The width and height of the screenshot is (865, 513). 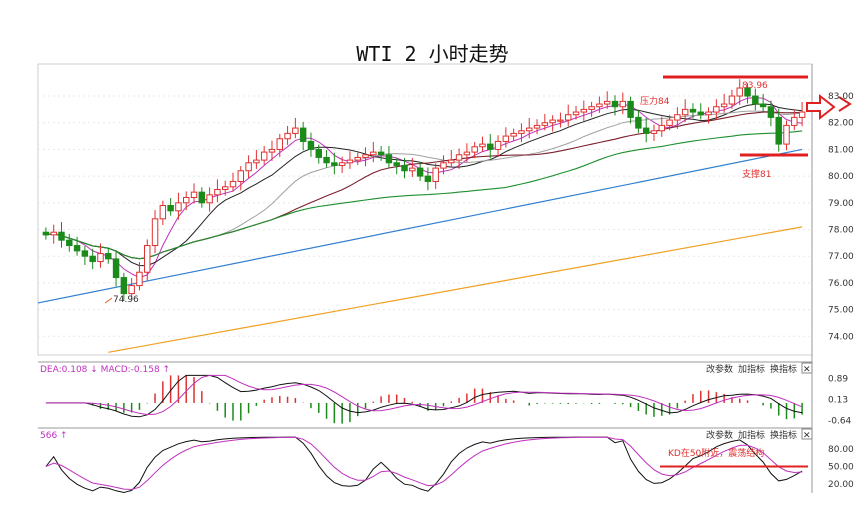 I want to click on macd-tick-label: -0.64, so click(x=840, y=422).